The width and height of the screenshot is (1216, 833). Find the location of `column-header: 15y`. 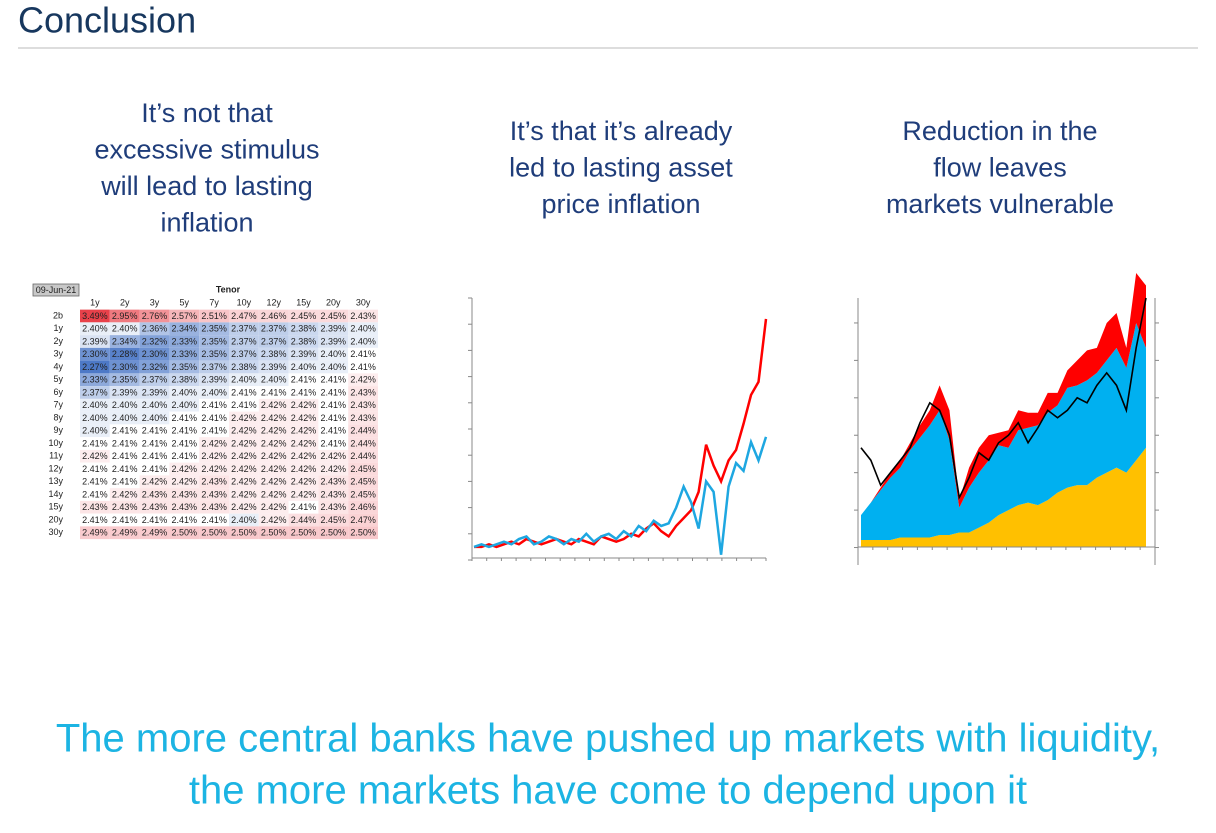

column-header: 15y is located at coordinates (303, 302).